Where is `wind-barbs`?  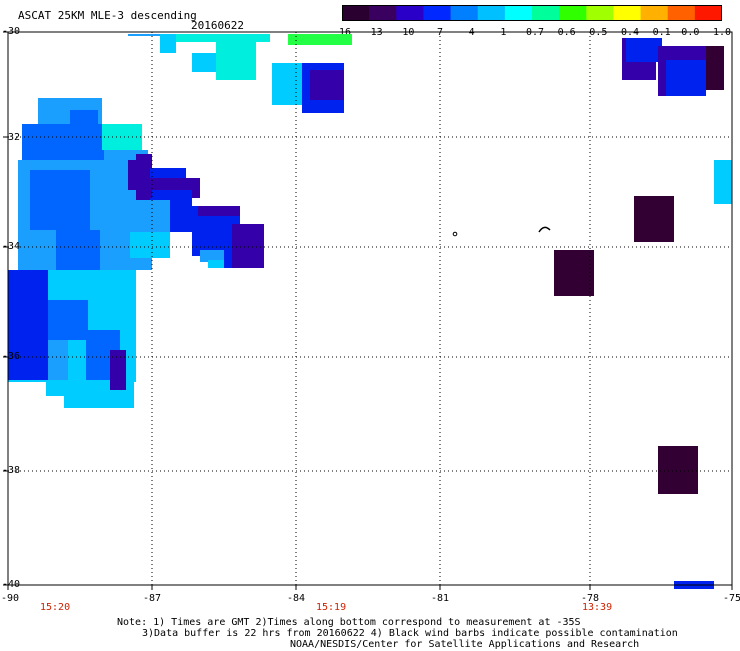 wind-barbs is located at coordinates (501, 231).